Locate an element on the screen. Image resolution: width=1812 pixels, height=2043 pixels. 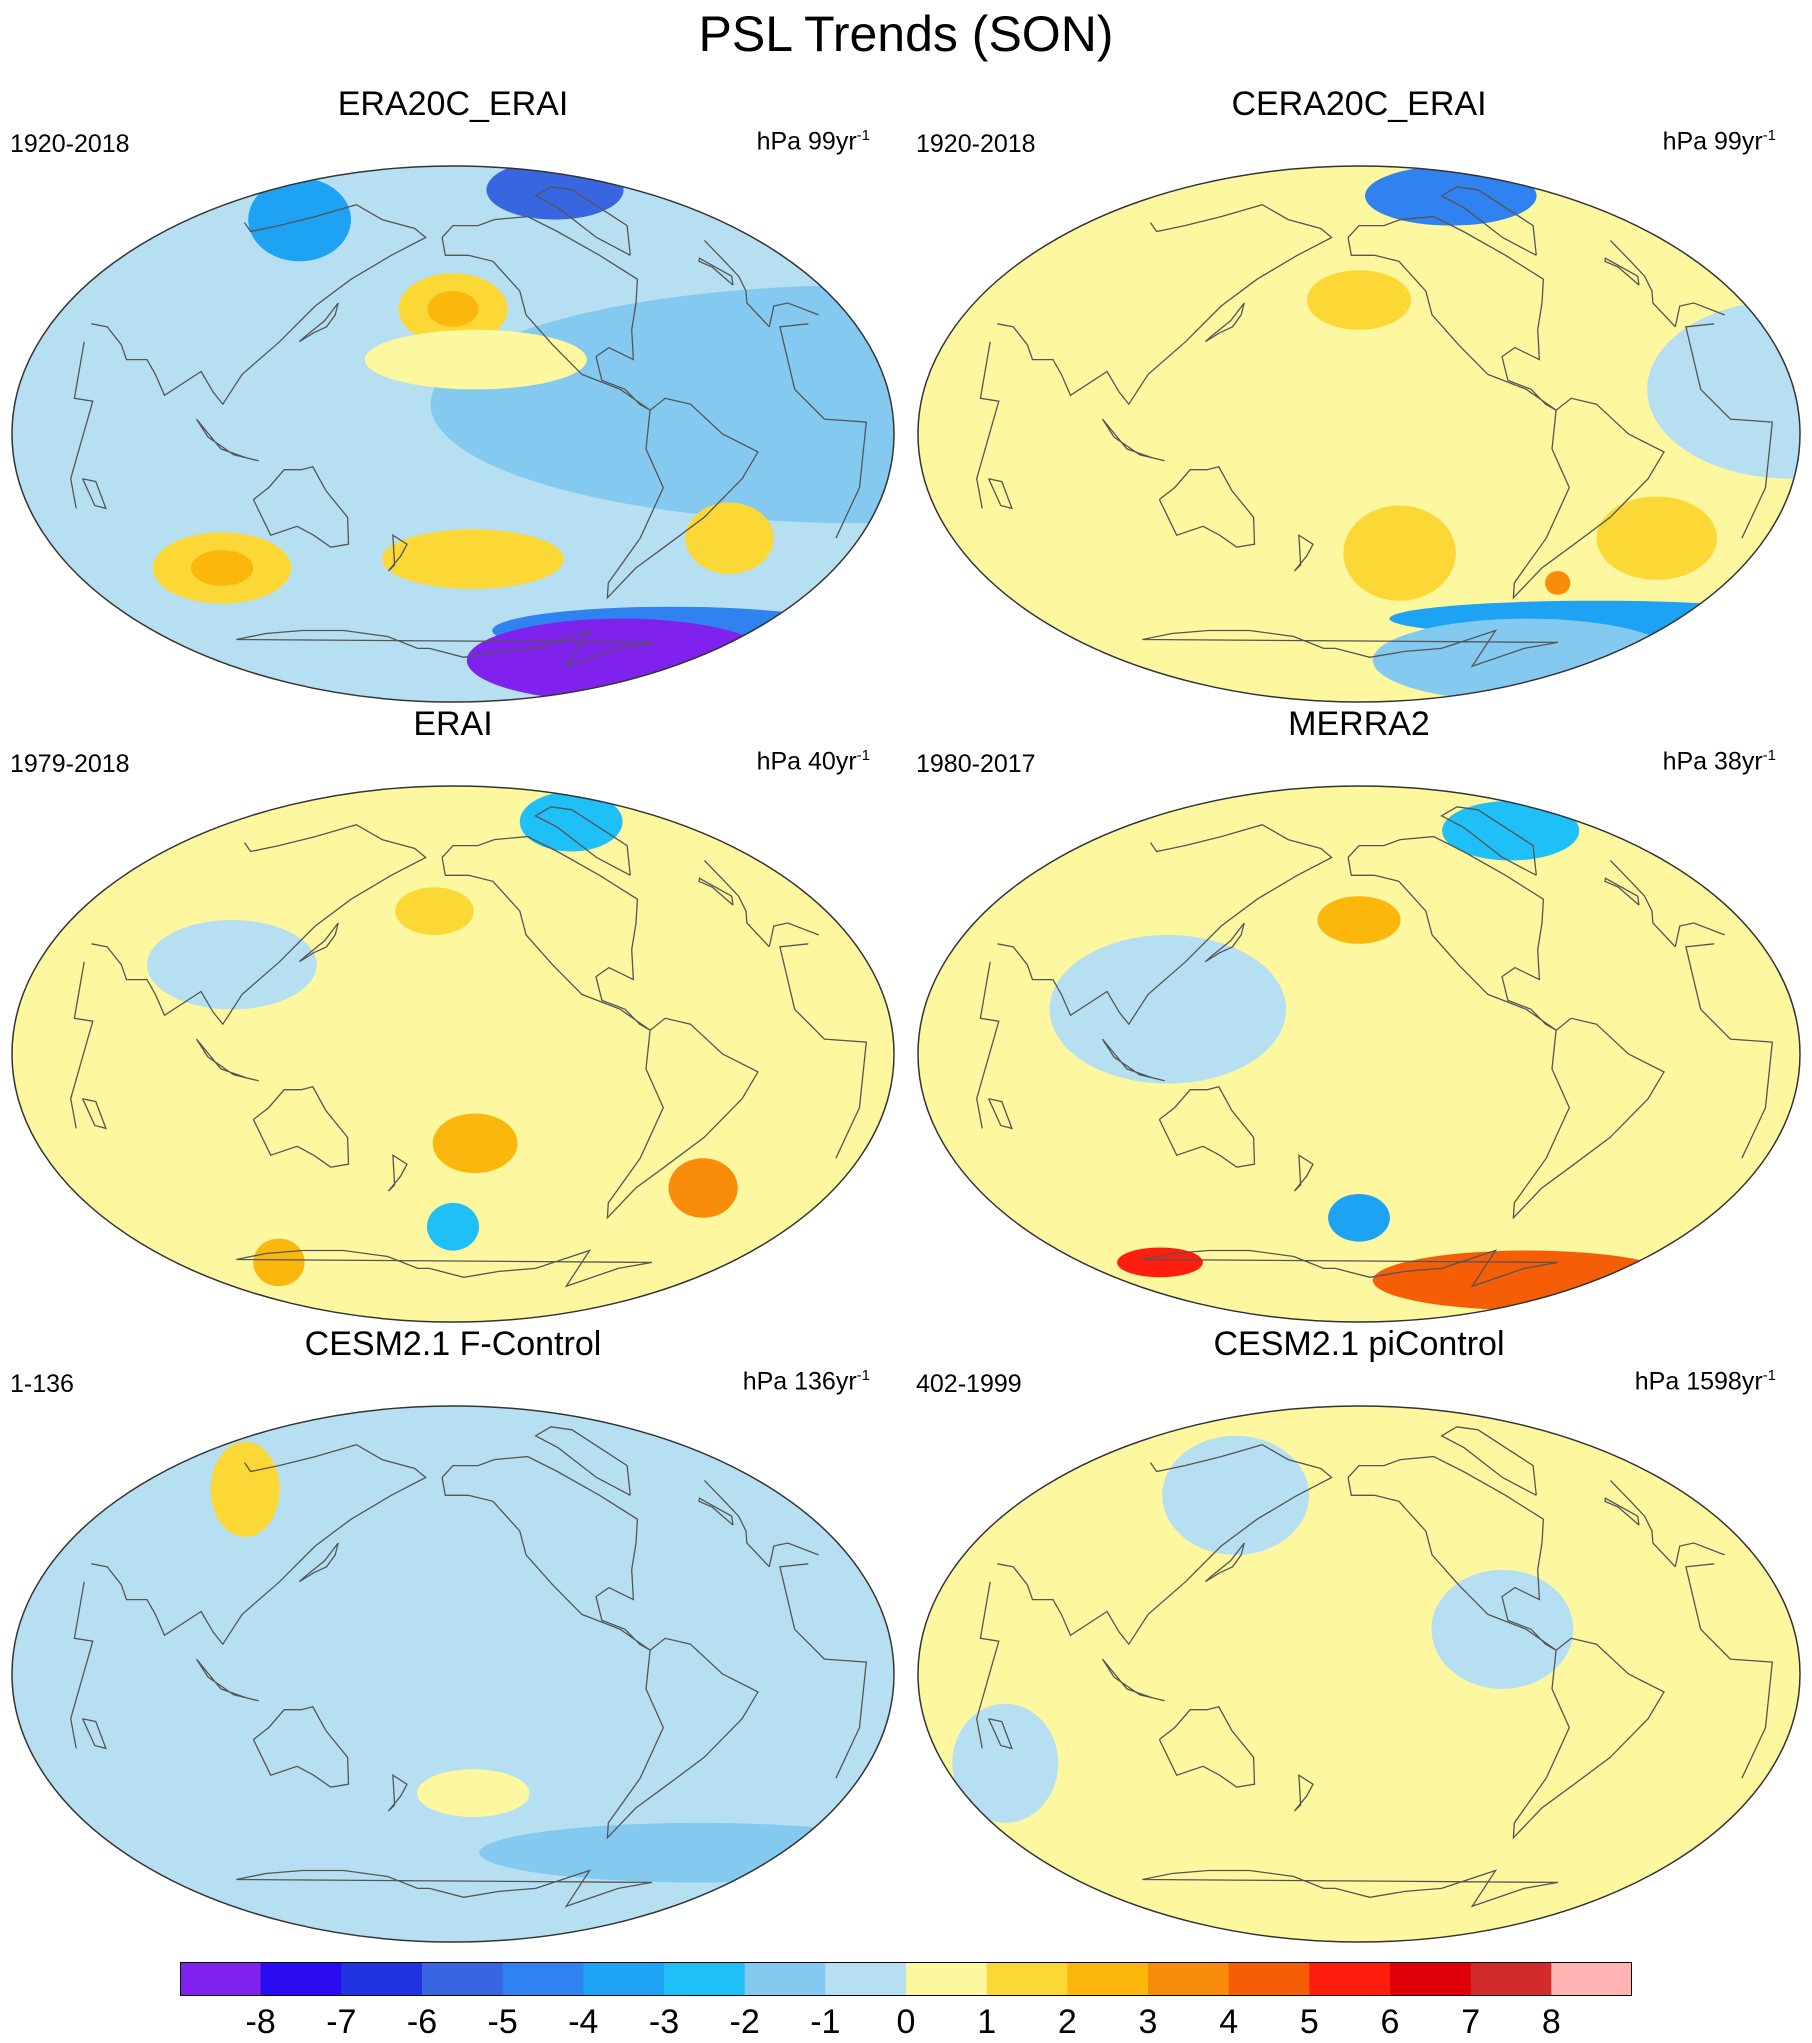
main-title: PSL Trends (SON) is located at coordinates (906, 34).